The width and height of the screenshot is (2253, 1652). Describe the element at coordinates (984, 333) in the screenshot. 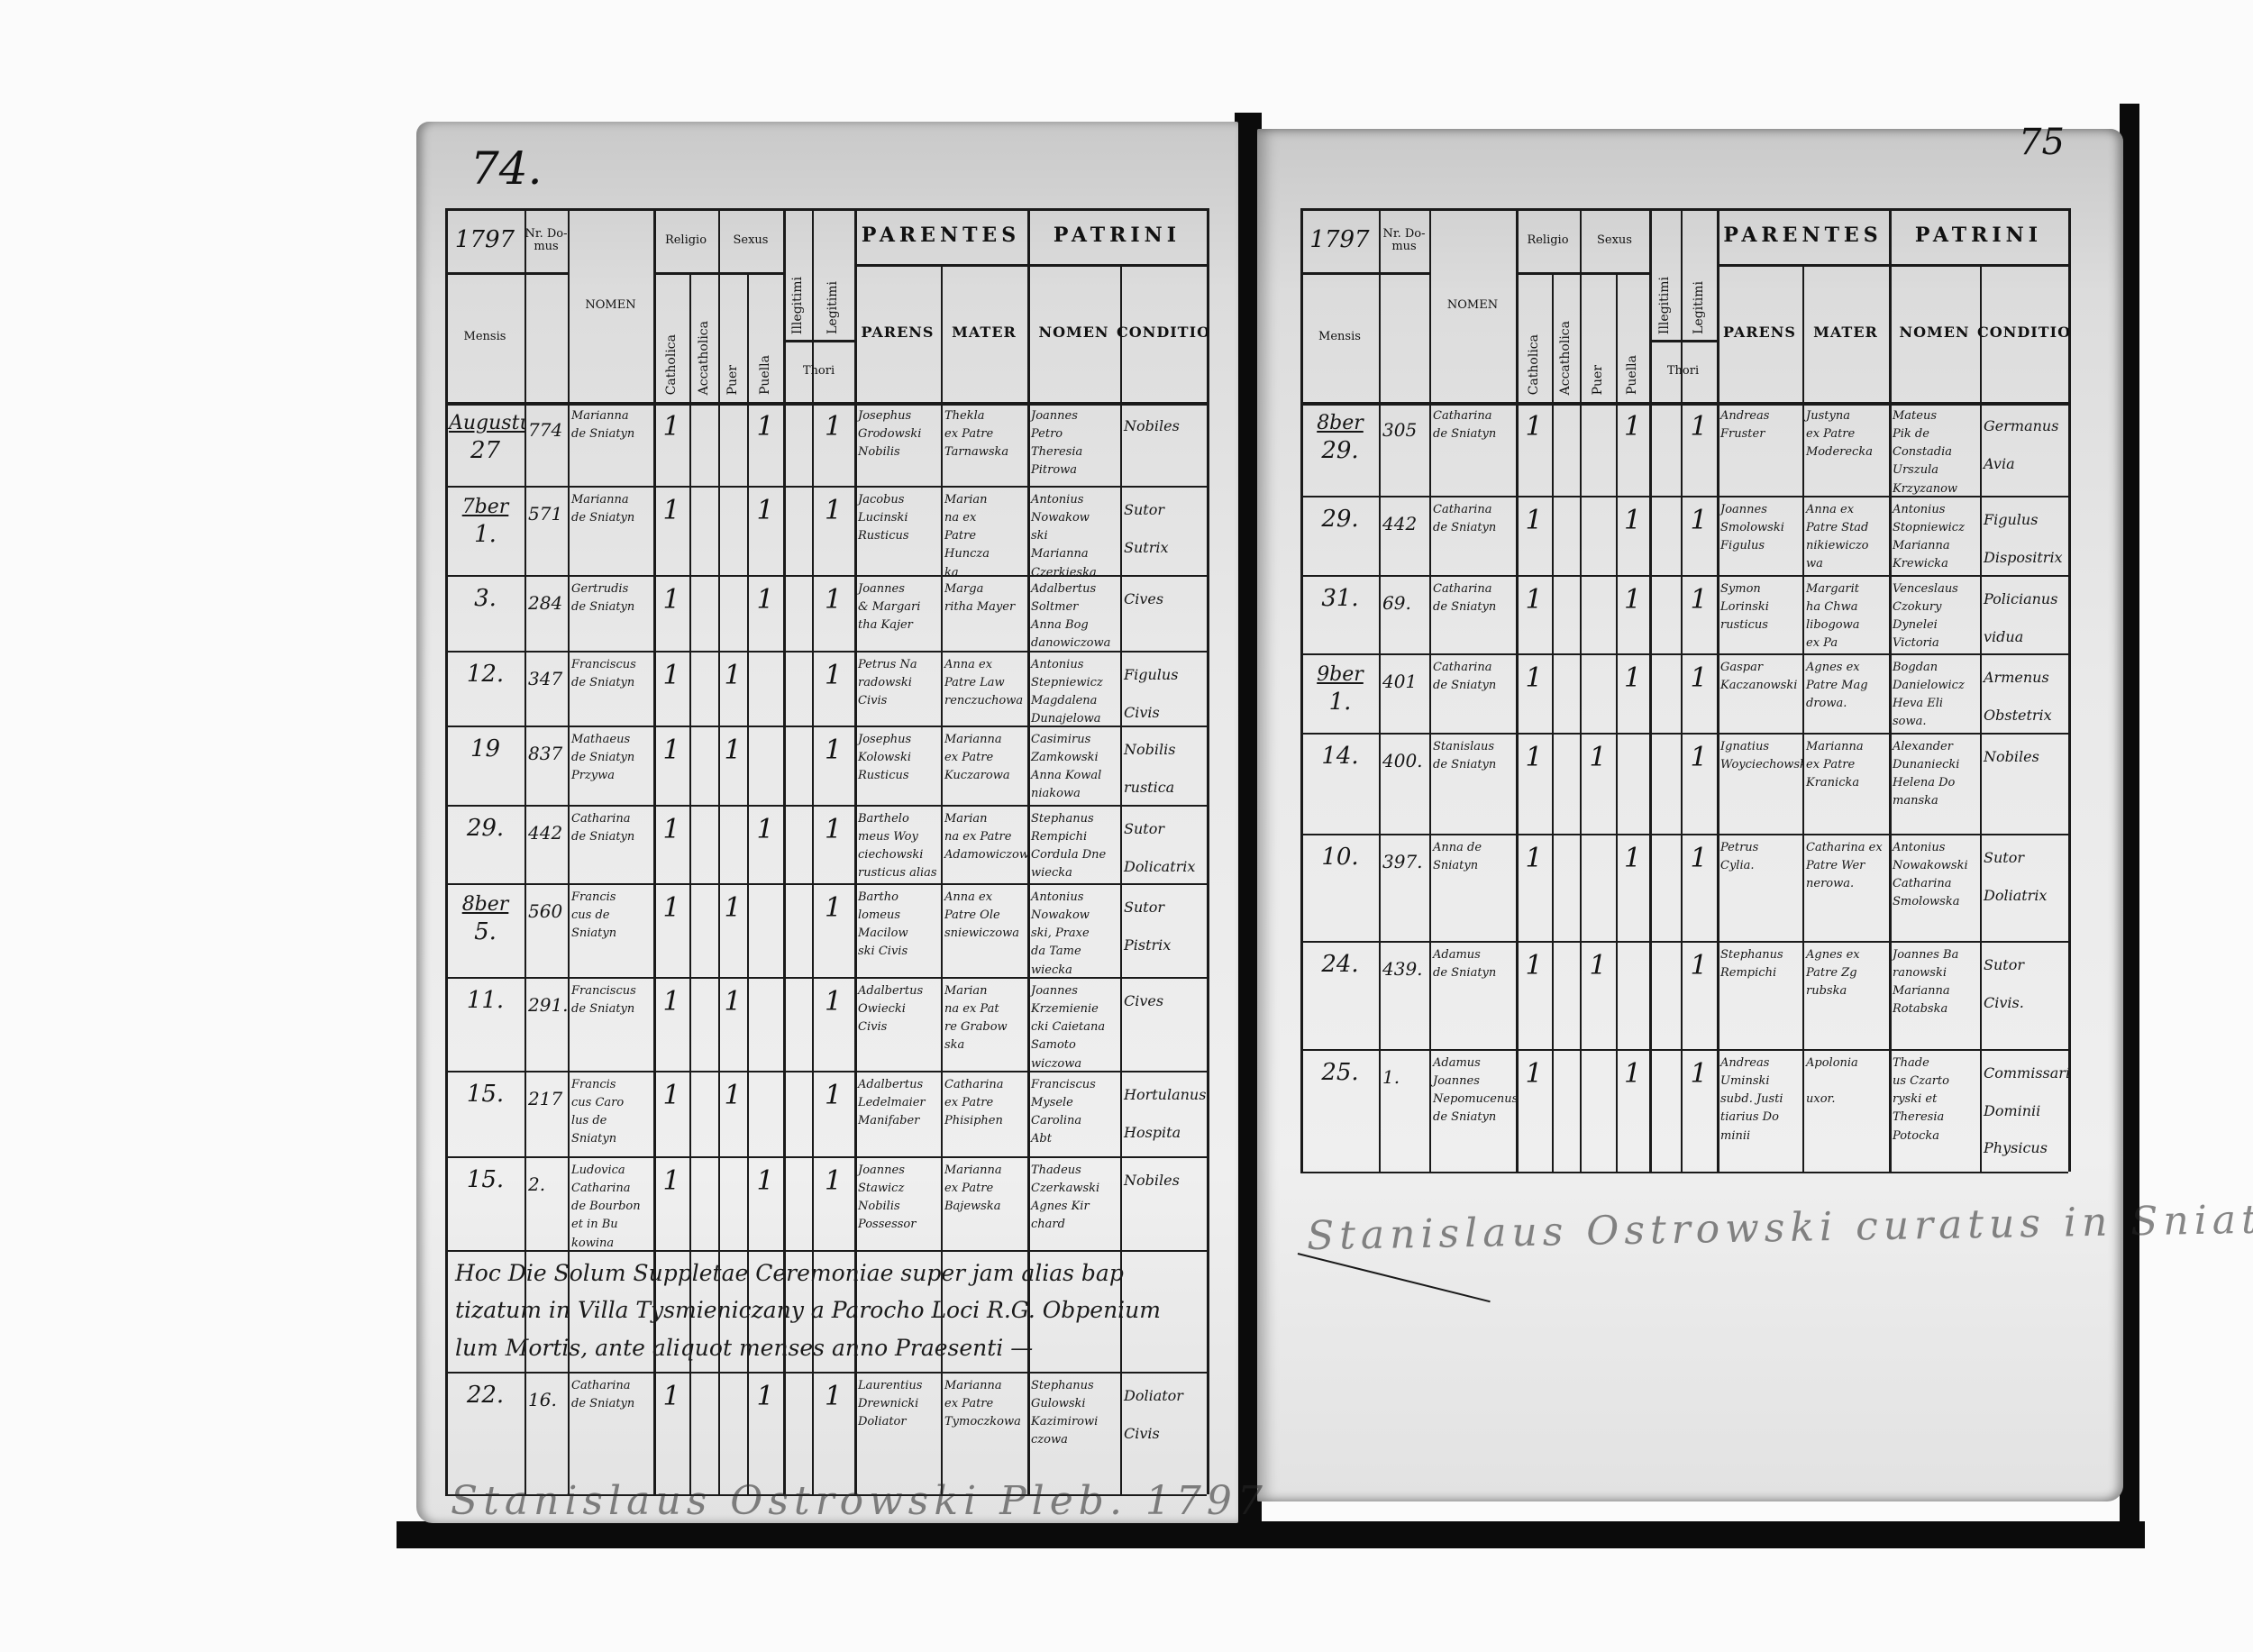

I see `mater-label: MATER` at that location.